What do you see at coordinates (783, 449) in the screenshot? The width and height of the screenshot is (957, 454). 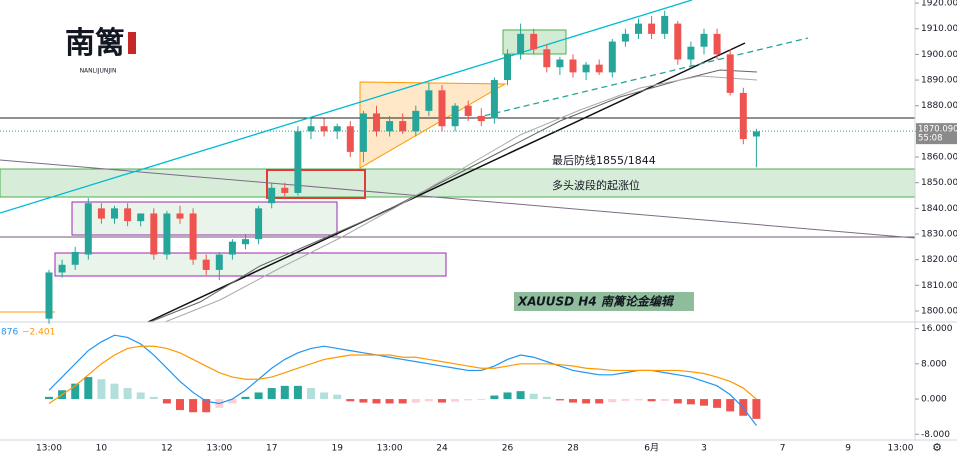 I see `x-tick-label: 7` at bounding box center [783, 449].